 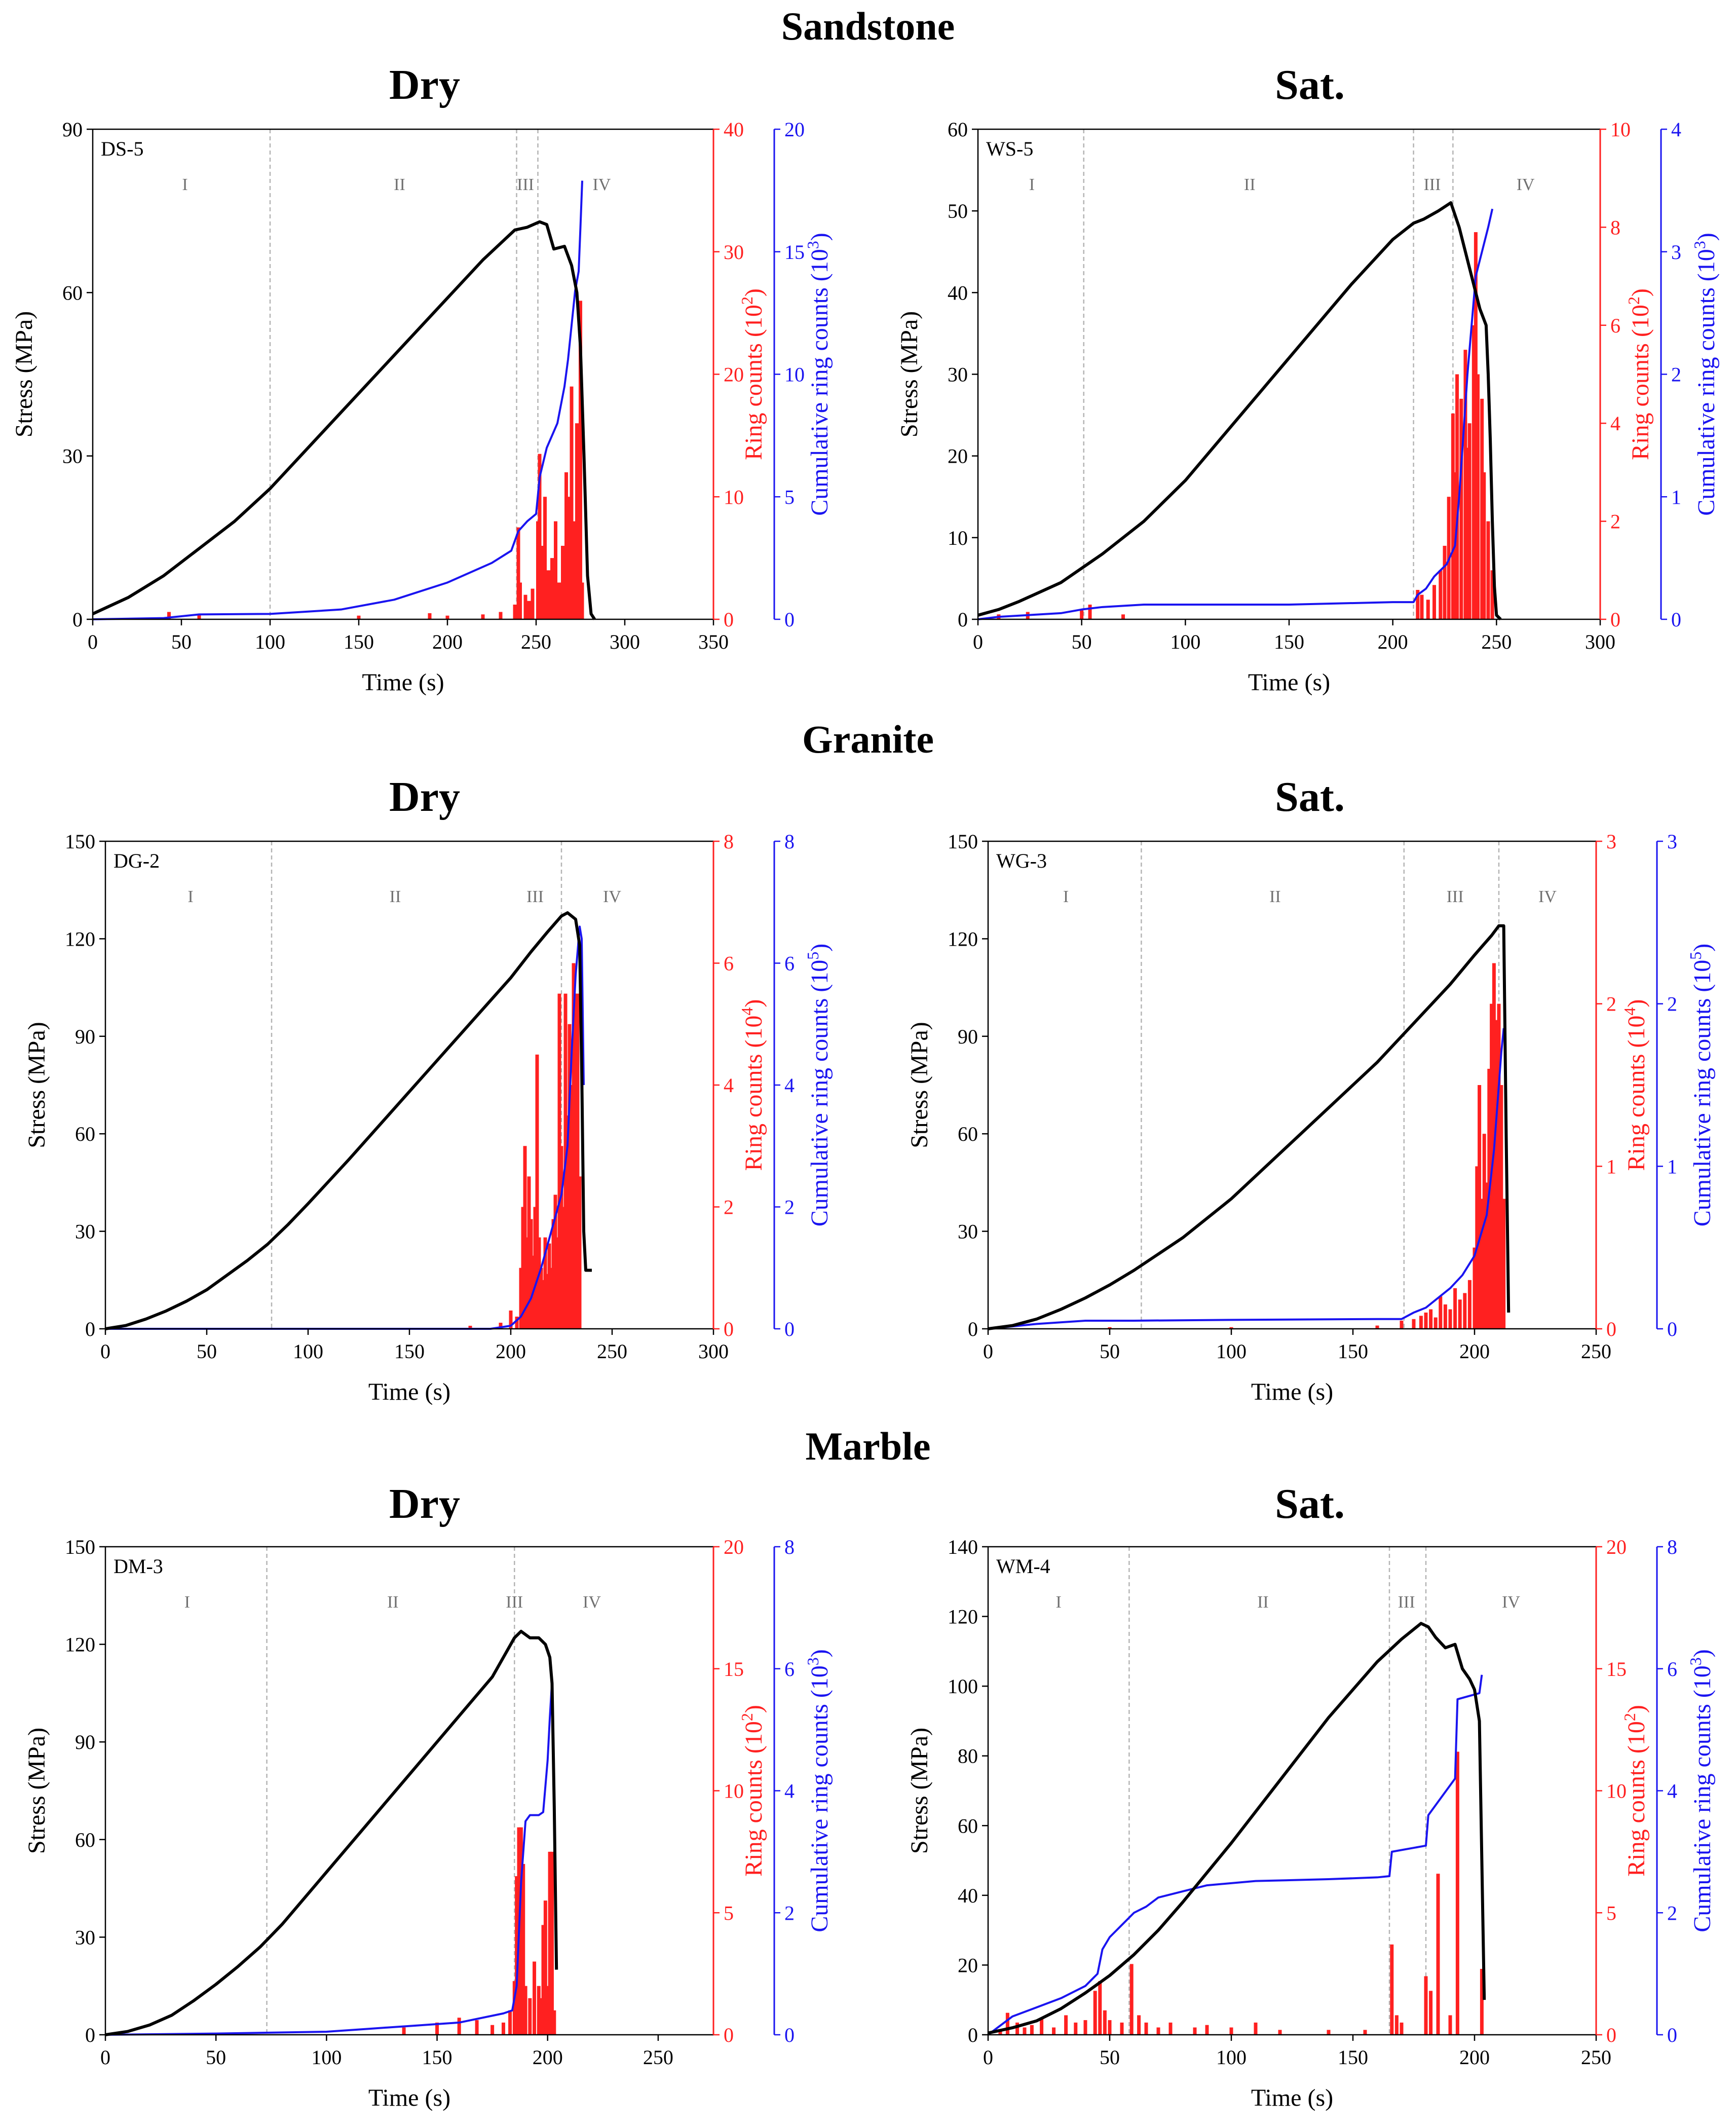 What do you see at coordinates (1611, 1166) in the screenshot?
I see `ring-tick-label: 1` at bounding box center [1611, 1166].